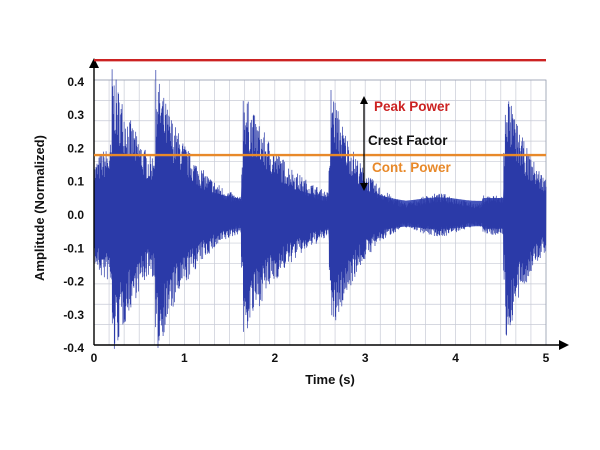 Image resolution: width=600 pixels, height=450 pixels. What do you see at coordinates (365, 358) in the screenshot?
I see `x-tick-label: 3` at bounding box center [365, 358].